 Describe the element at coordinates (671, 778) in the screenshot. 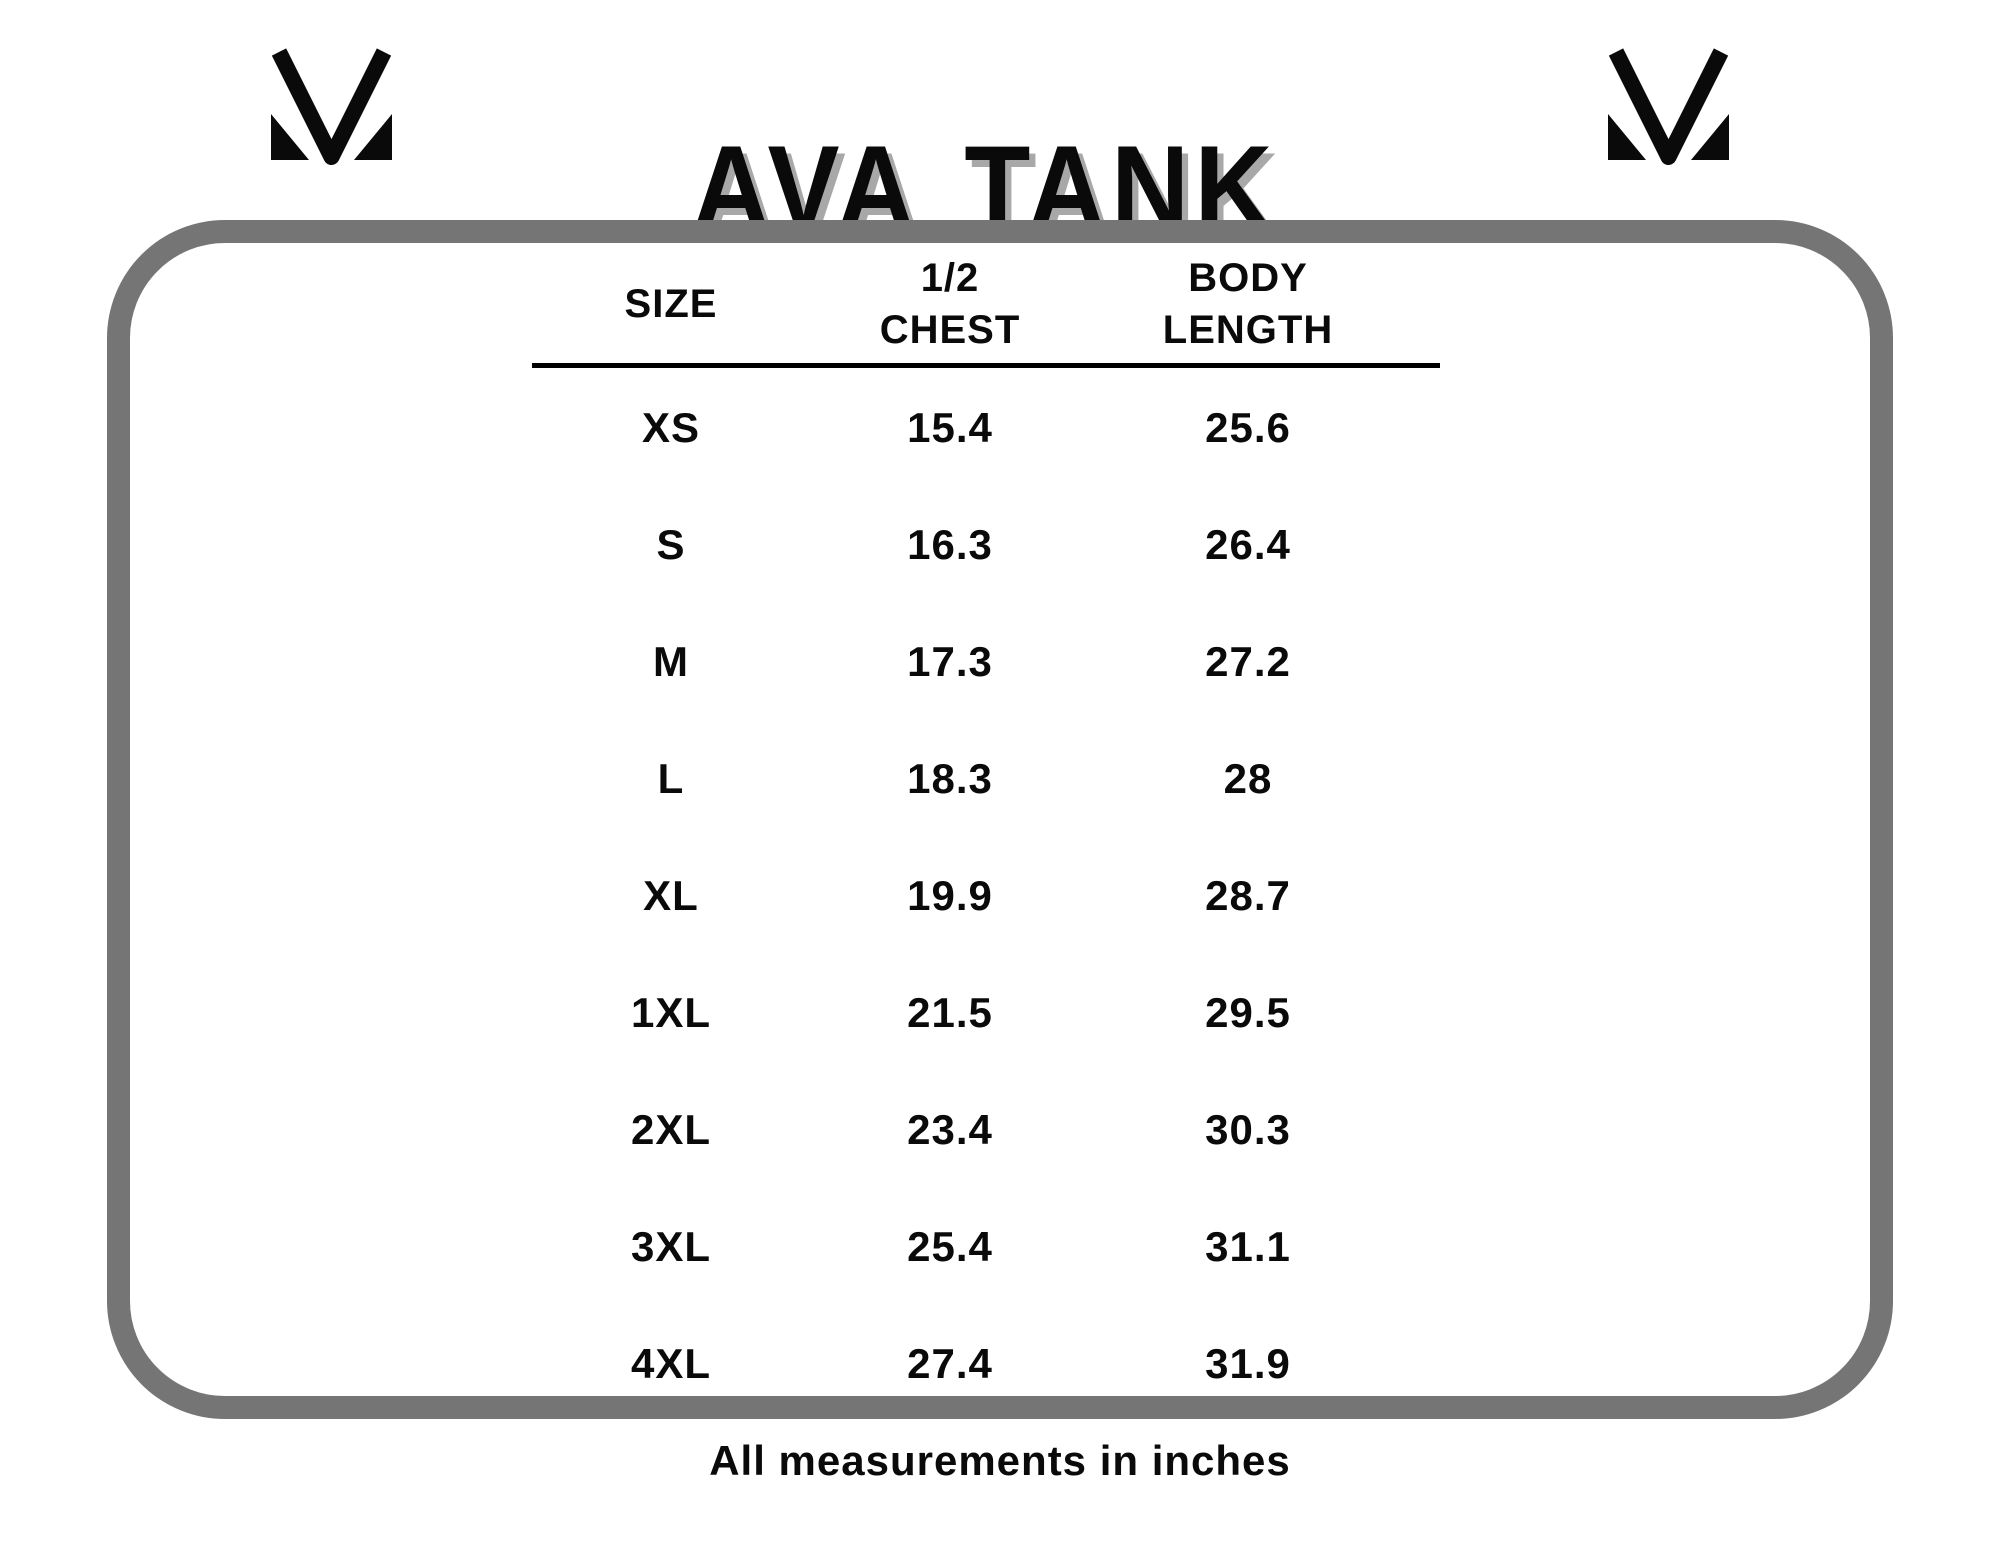

I see `size-cell: L` at that location.